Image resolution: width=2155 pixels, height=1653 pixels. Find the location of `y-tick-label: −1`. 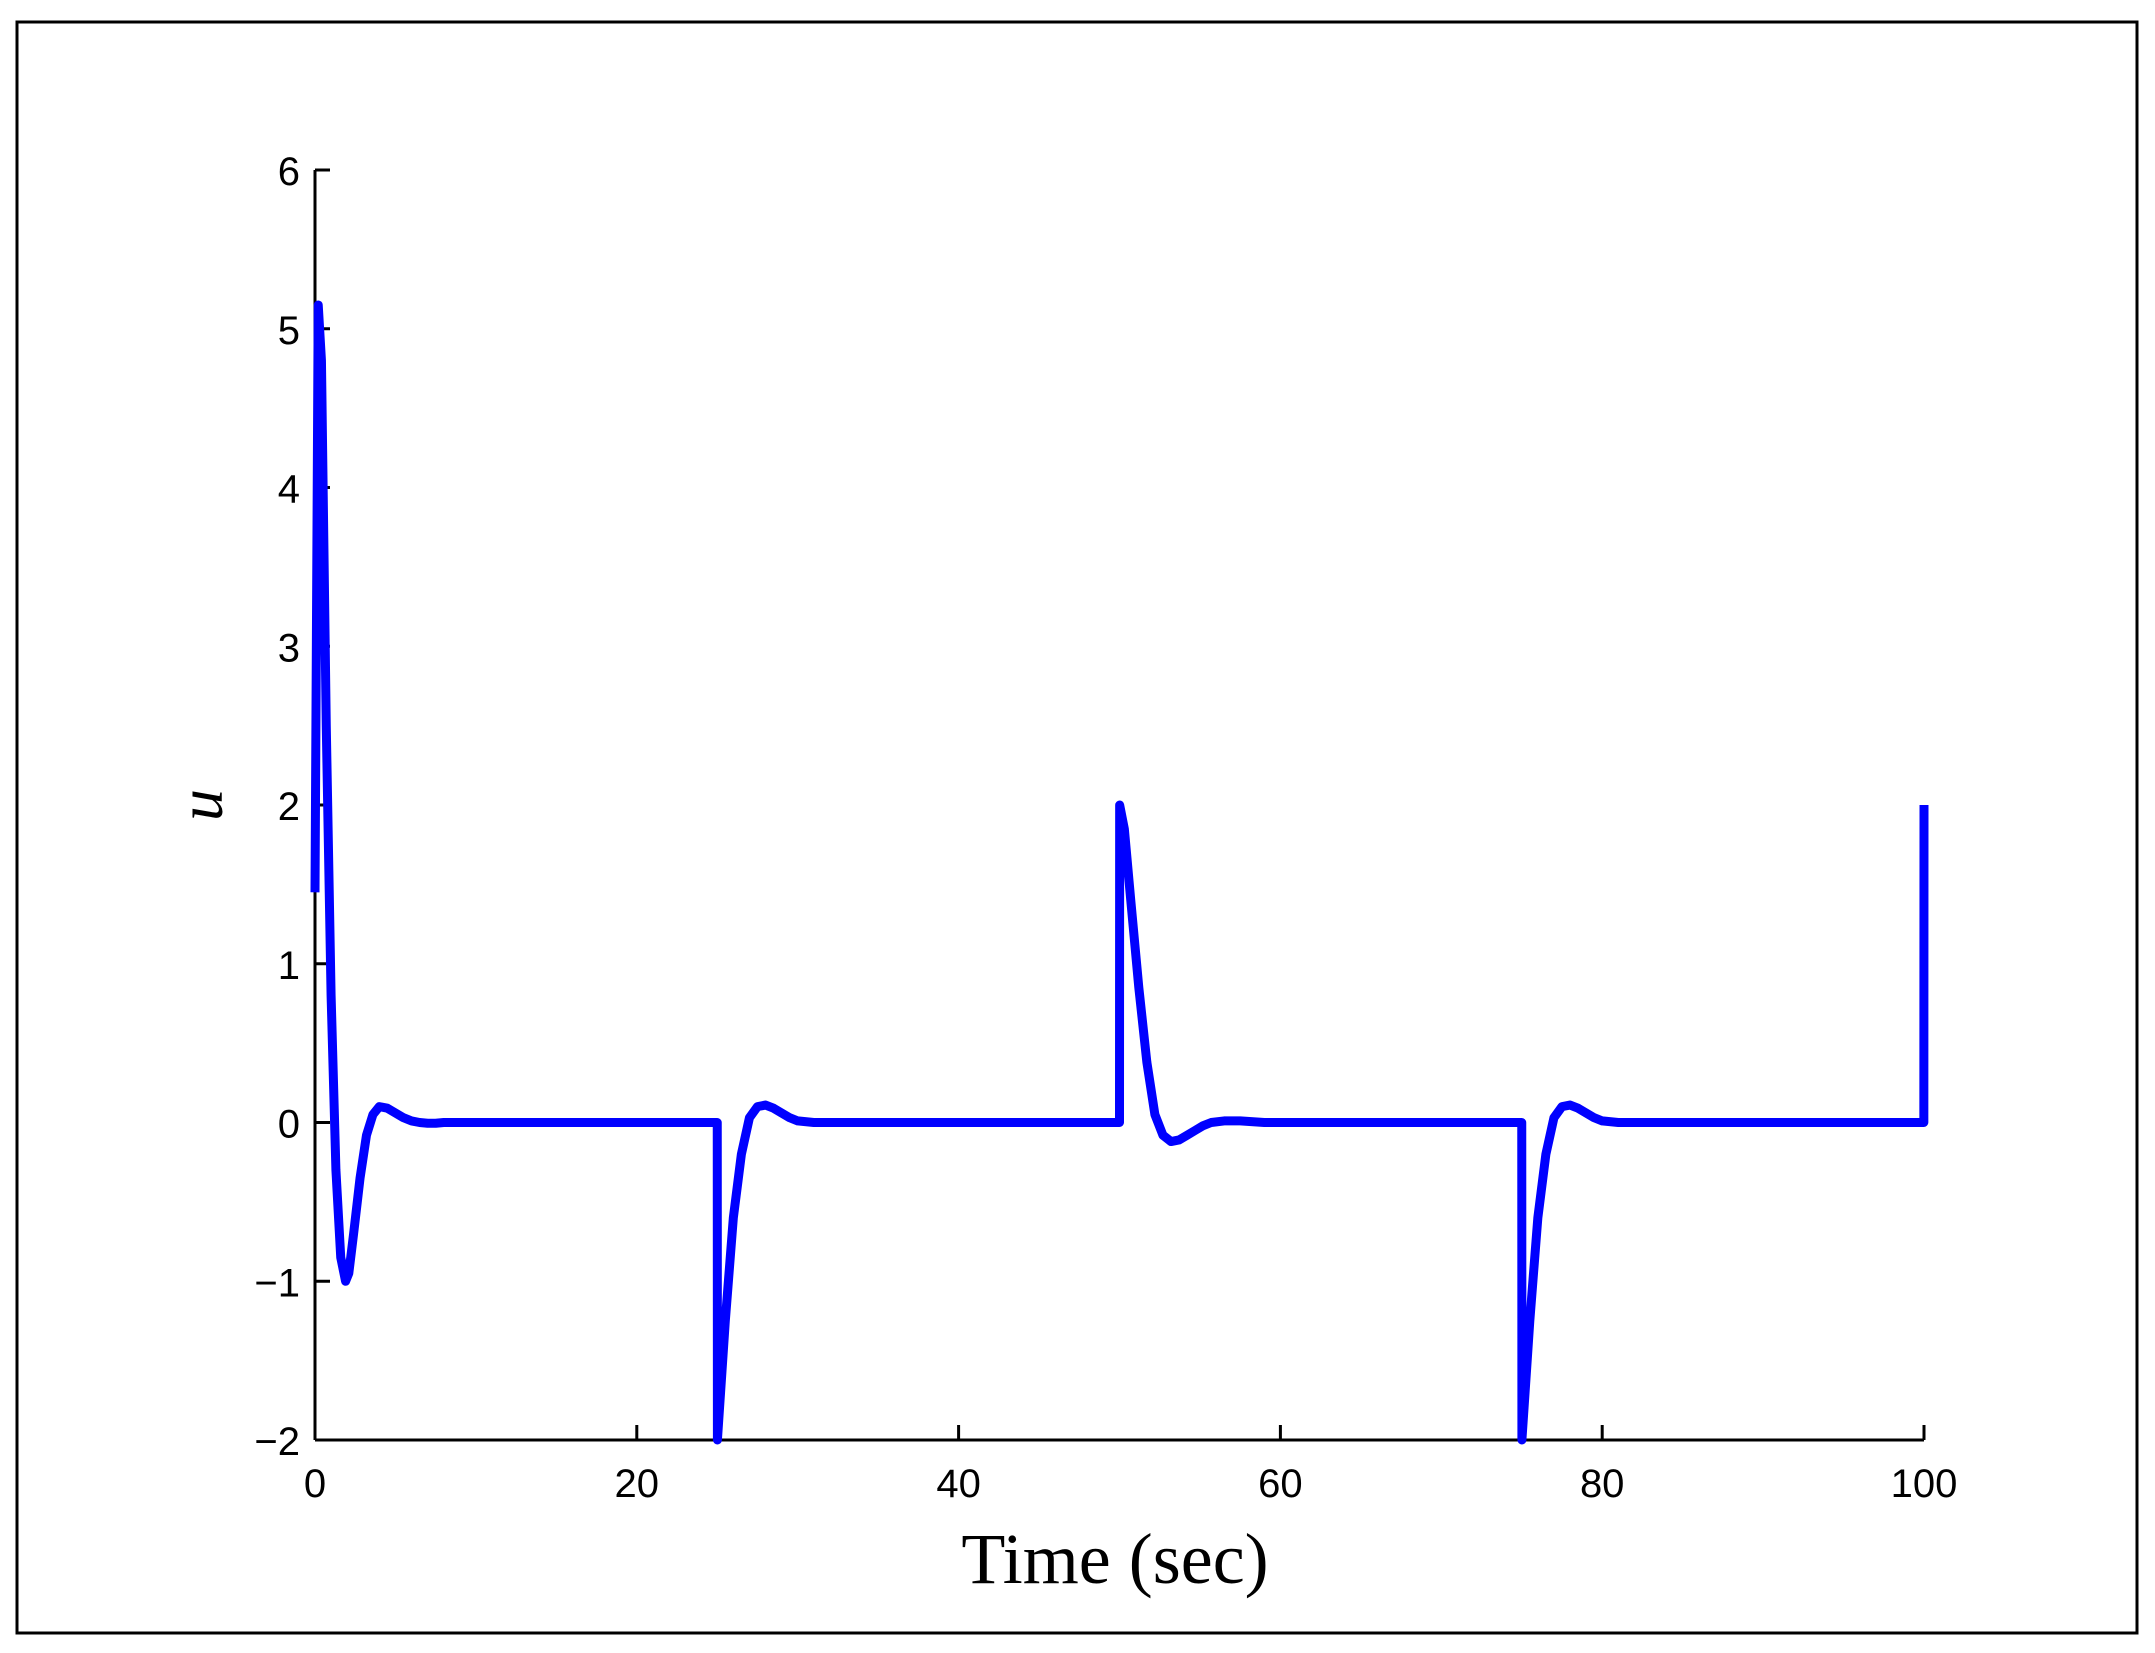

y-tick-label: −1 is located at coordinates (277, 1283).